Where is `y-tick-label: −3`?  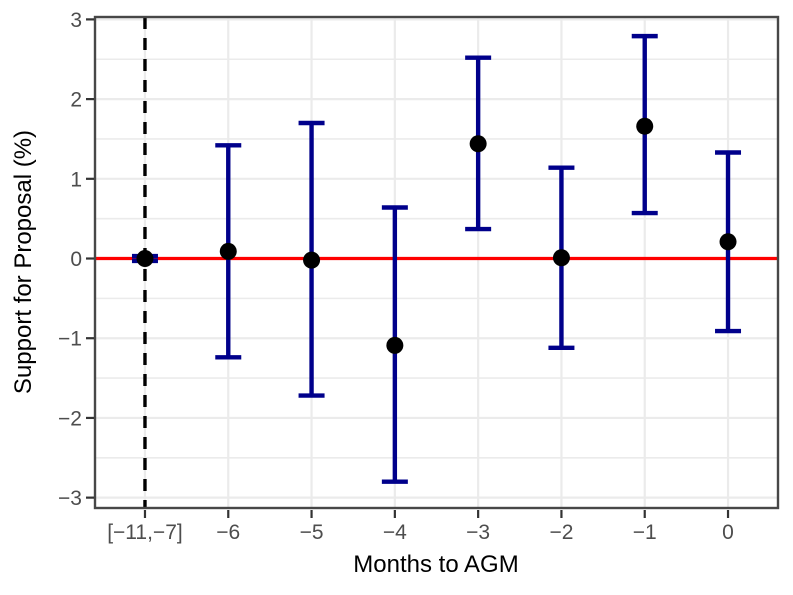 y-tick-label: −3 is located at coordinates (70, 498).